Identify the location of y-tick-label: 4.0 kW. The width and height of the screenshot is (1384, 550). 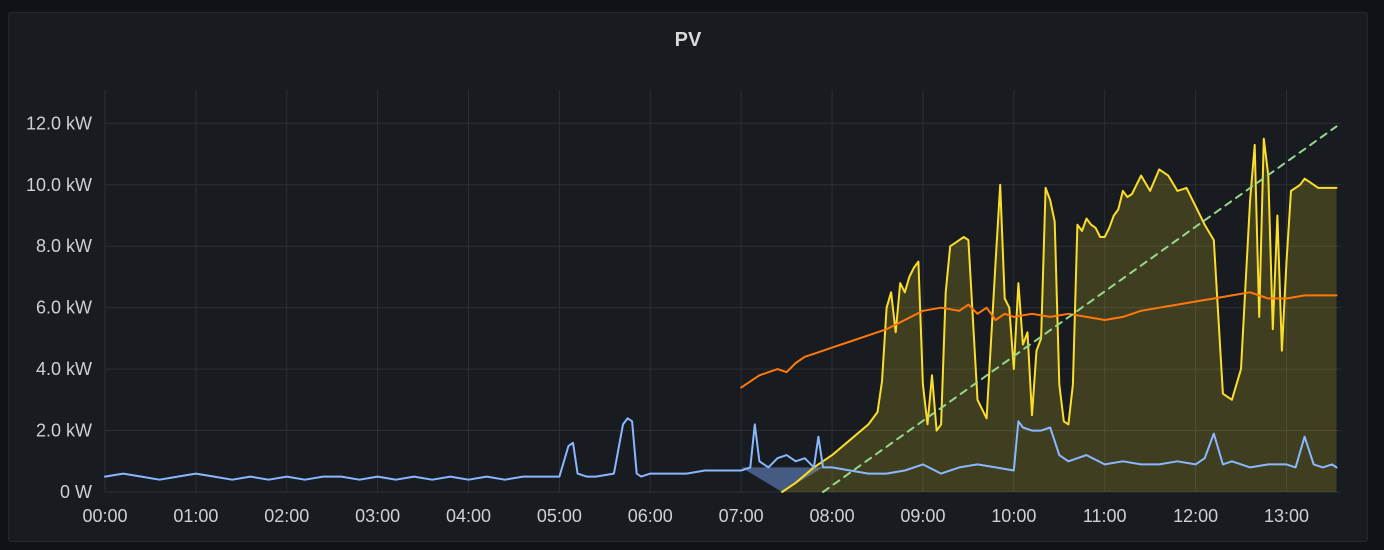
(64, 369).